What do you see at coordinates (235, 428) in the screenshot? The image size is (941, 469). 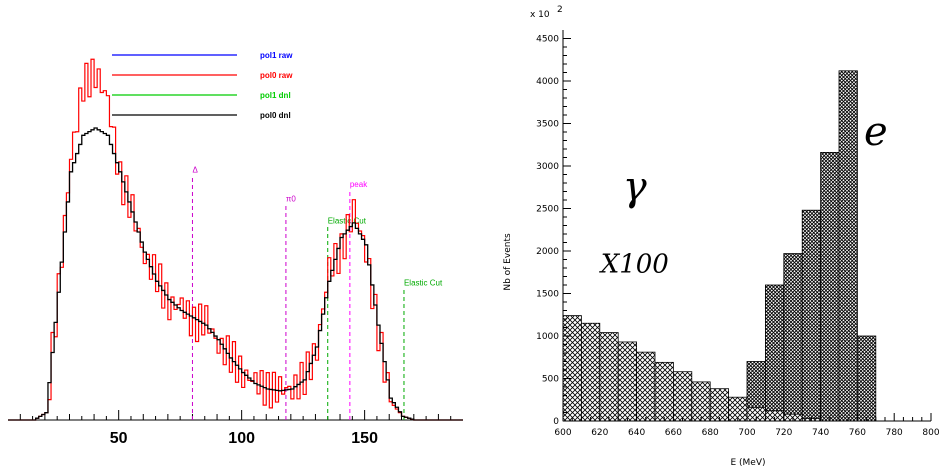 I see `left-x-ticks: 50 100 150` at bounding box center [235, 428].